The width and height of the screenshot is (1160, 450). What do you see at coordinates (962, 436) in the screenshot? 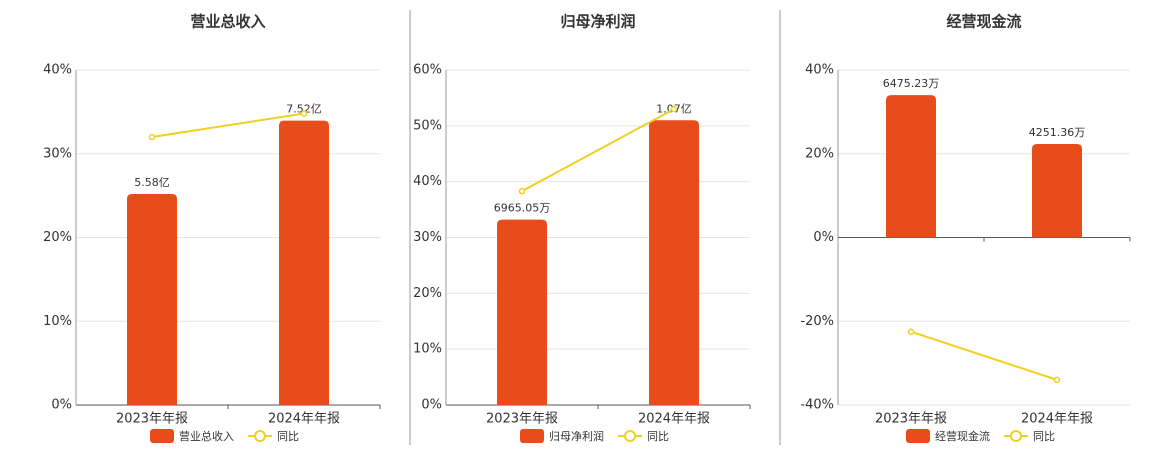
I see `legend-label: 经营现金流` at bounding box center [962, 436].